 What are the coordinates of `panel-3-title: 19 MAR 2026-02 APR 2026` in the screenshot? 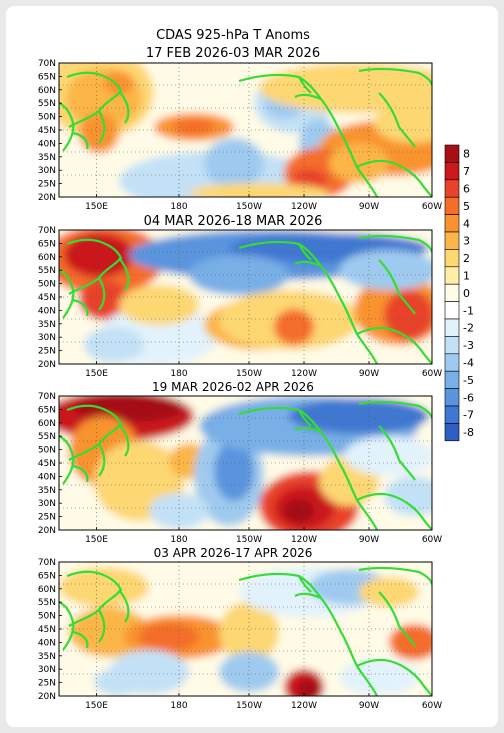 It's located at (233, 387).